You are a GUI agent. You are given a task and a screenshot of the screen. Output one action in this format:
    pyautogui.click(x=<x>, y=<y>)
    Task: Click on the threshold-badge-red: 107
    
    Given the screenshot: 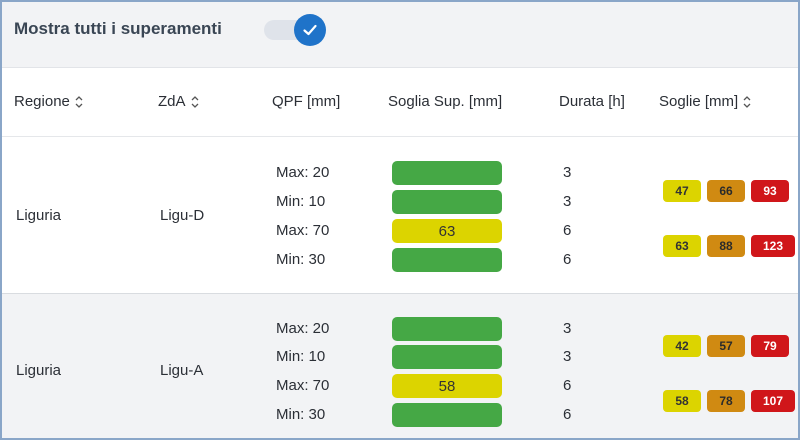 What is the action you would take?
    pyautogui.click(x=773, y=401)
    